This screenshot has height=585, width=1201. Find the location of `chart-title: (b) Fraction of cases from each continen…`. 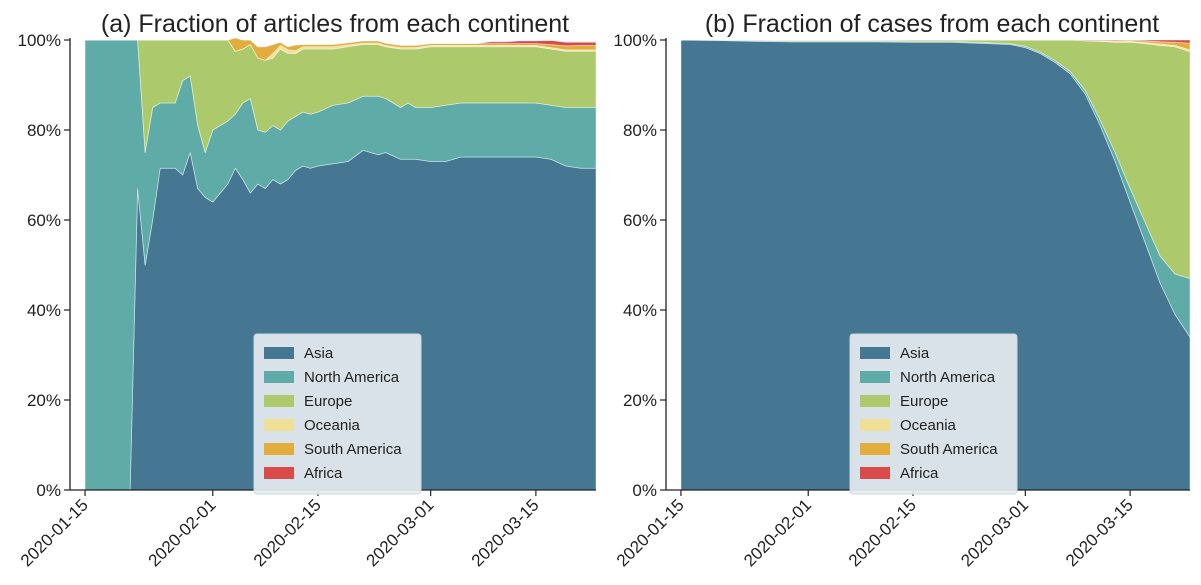

chart-title: (b) Fraction of cases from each continen… is located at coordinates (932, 24).